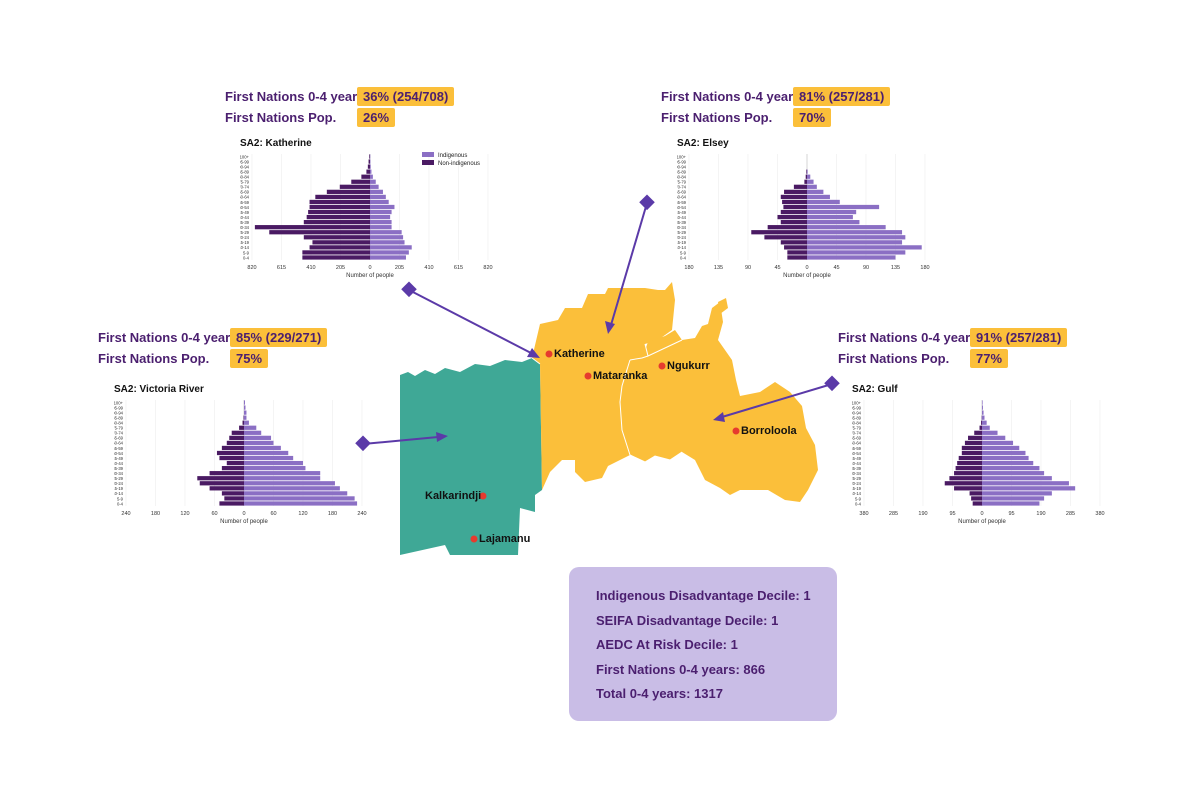 The height and width of the screenshot is (808, 1200). What do you see at coordinates (682, 192) in the screenshot?
I see `age-group-label: 65-69` at bounding box center [682, 192].